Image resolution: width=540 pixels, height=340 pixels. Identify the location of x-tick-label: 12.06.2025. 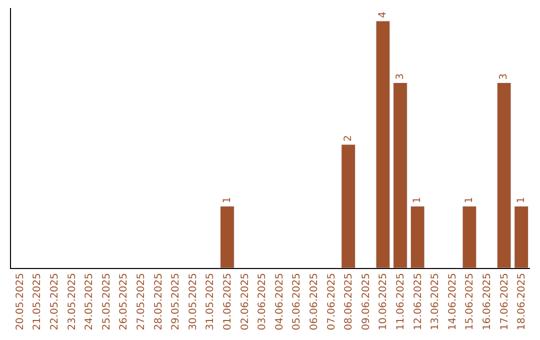
(418, 301).